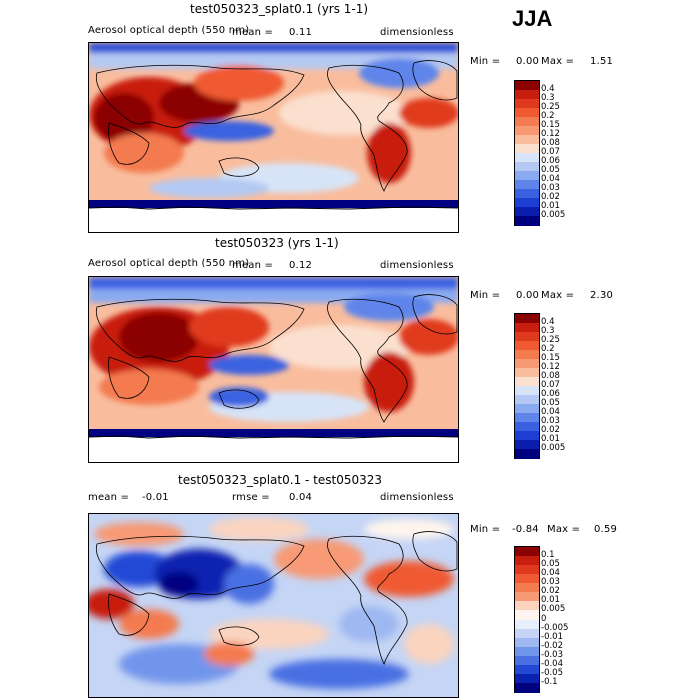  Describe the element at coordinates (169, 263) in the screenshot. I see `panel-2-variable: Aerosol optical depth (550 nm)` at that location.